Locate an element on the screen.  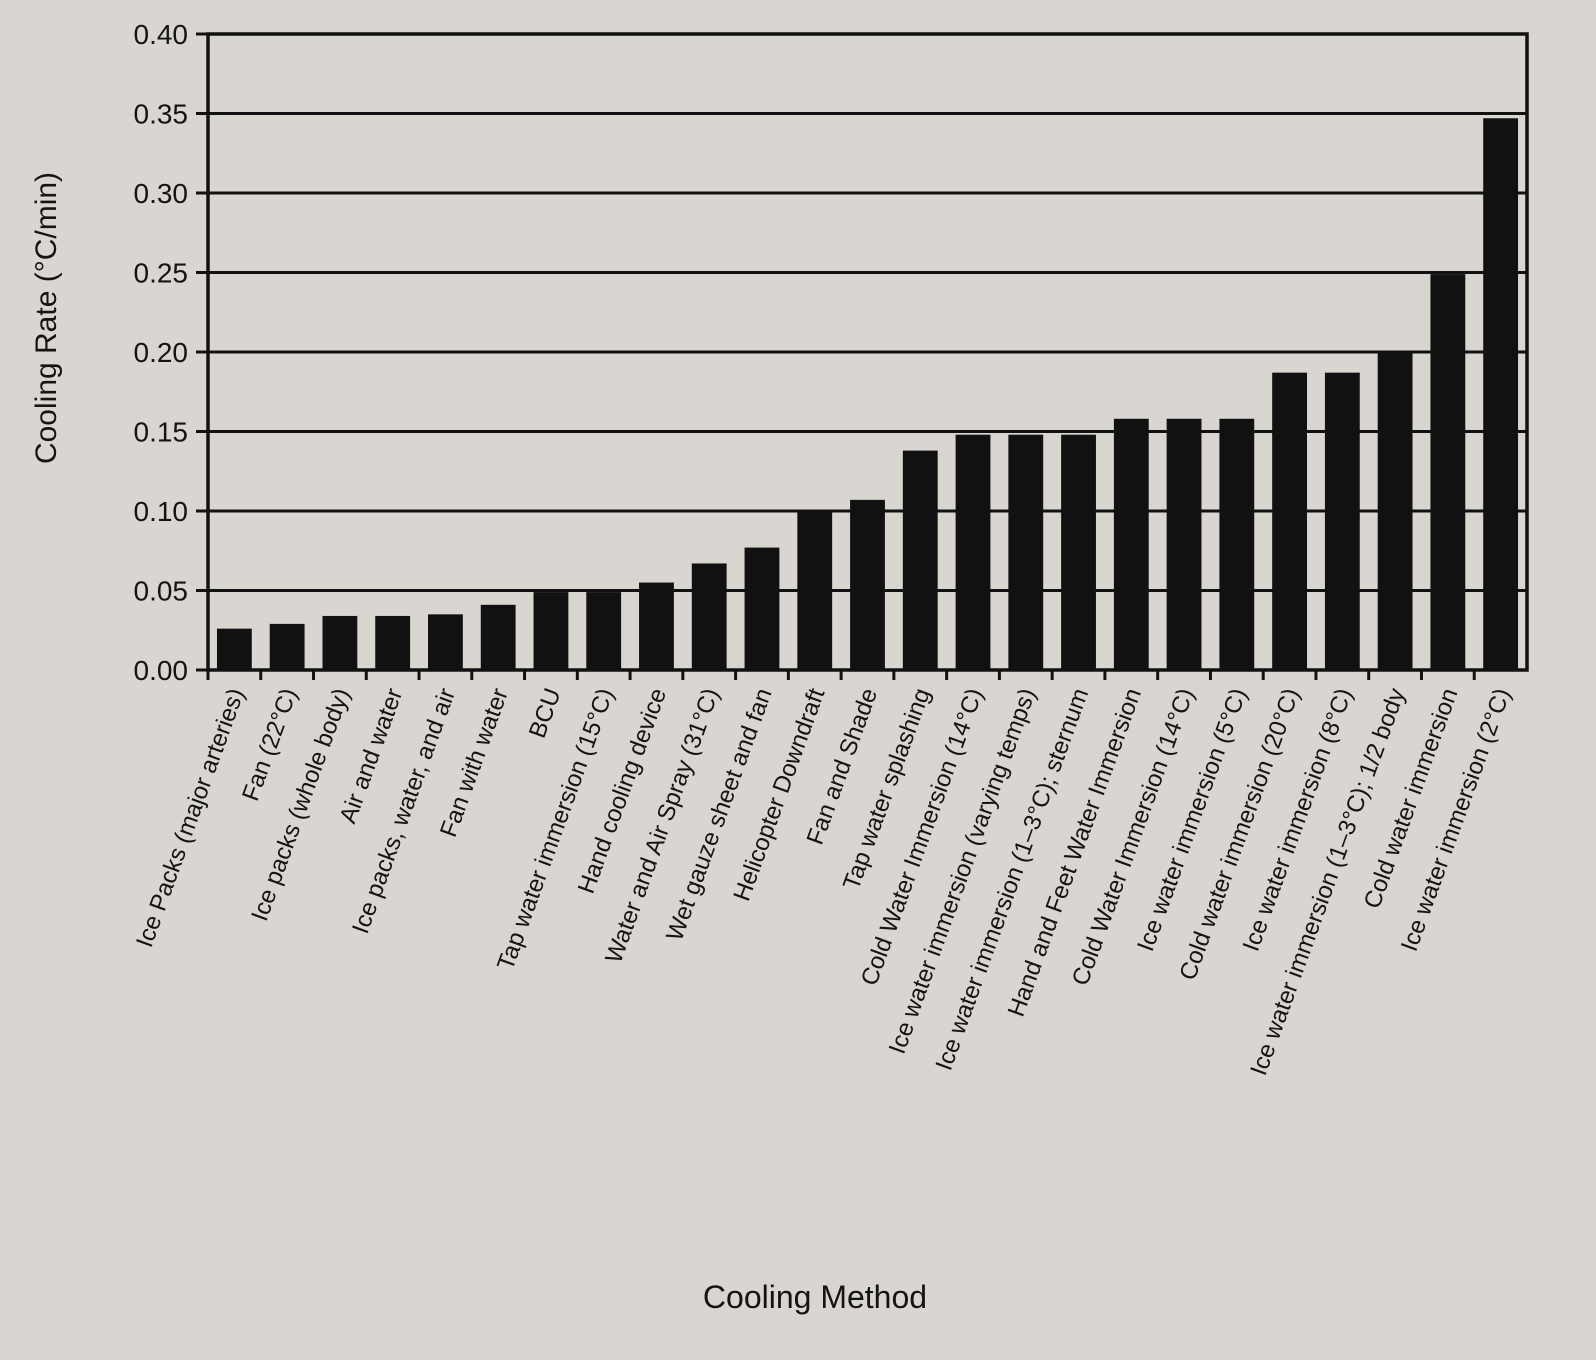
x-tick-label: BCU is located at coordinates (545, 713).